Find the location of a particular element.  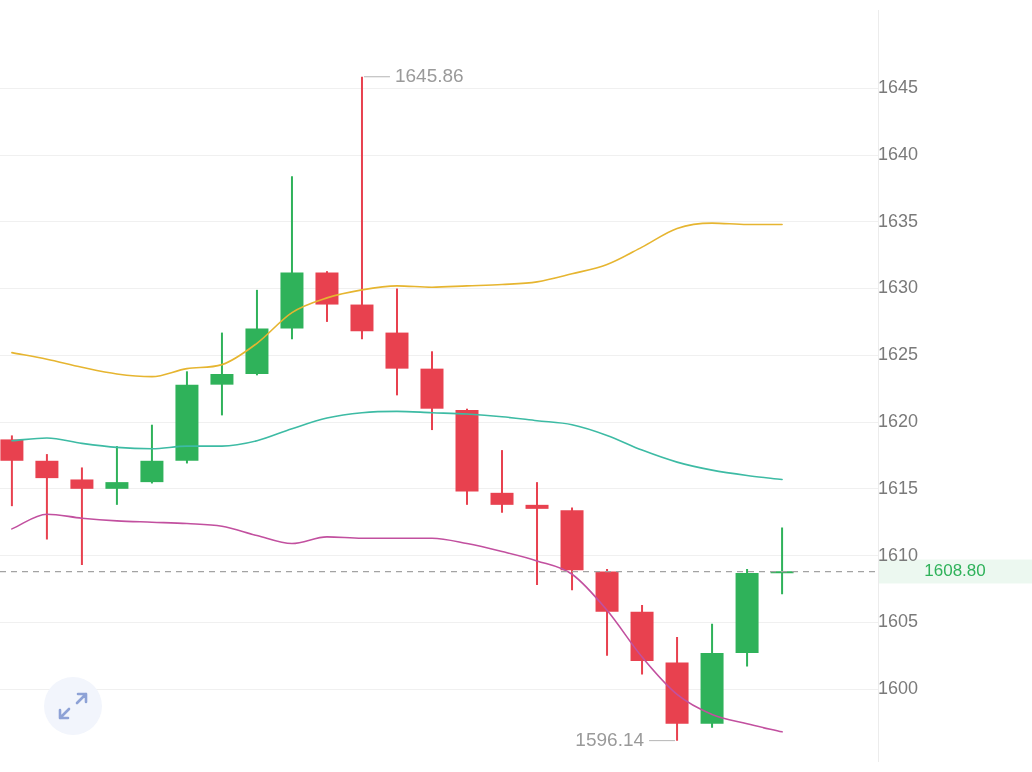

y-tick-label: 1605 is located at coordinates (898, 621).